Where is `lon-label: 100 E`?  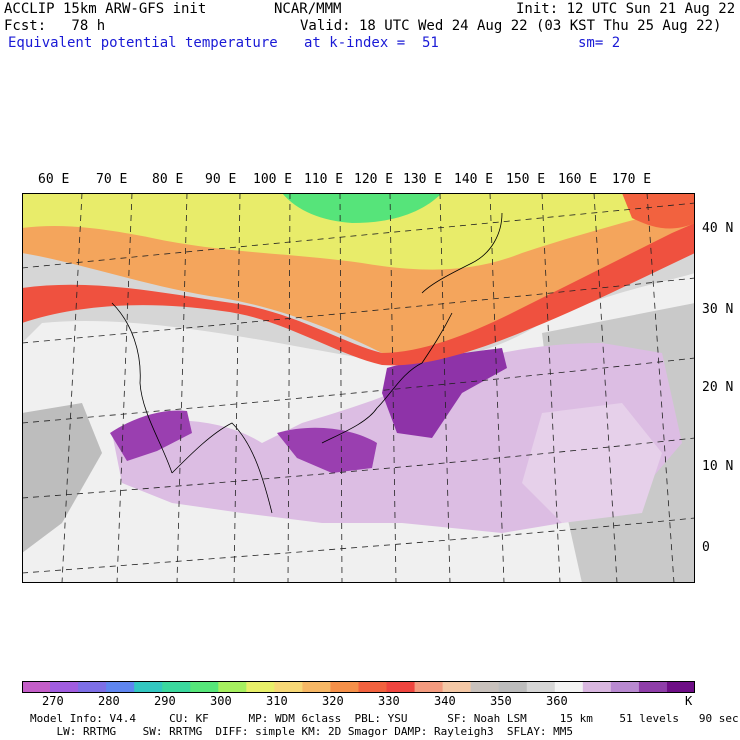
lon-label: 100 E is located at coordinates (273, 179).